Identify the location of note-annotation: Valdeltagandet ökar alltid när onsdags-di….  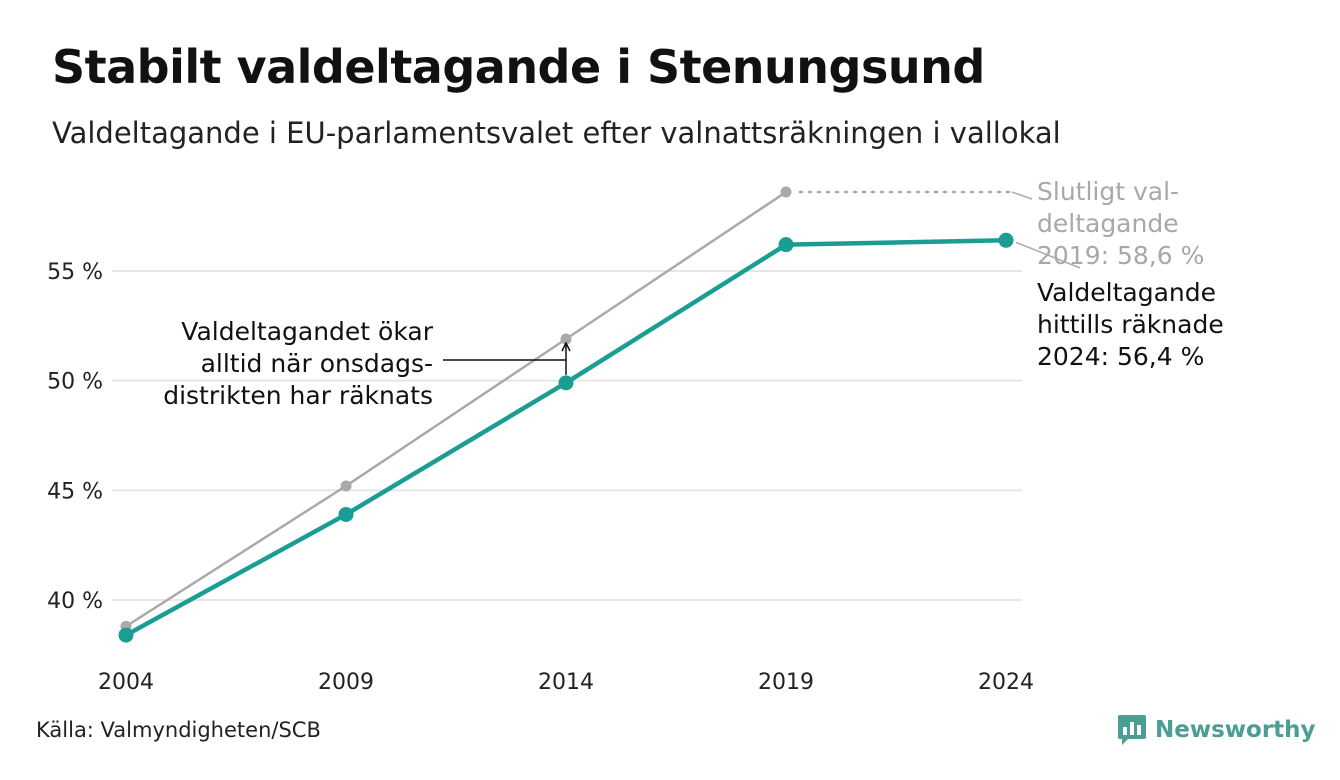
(298, 363).